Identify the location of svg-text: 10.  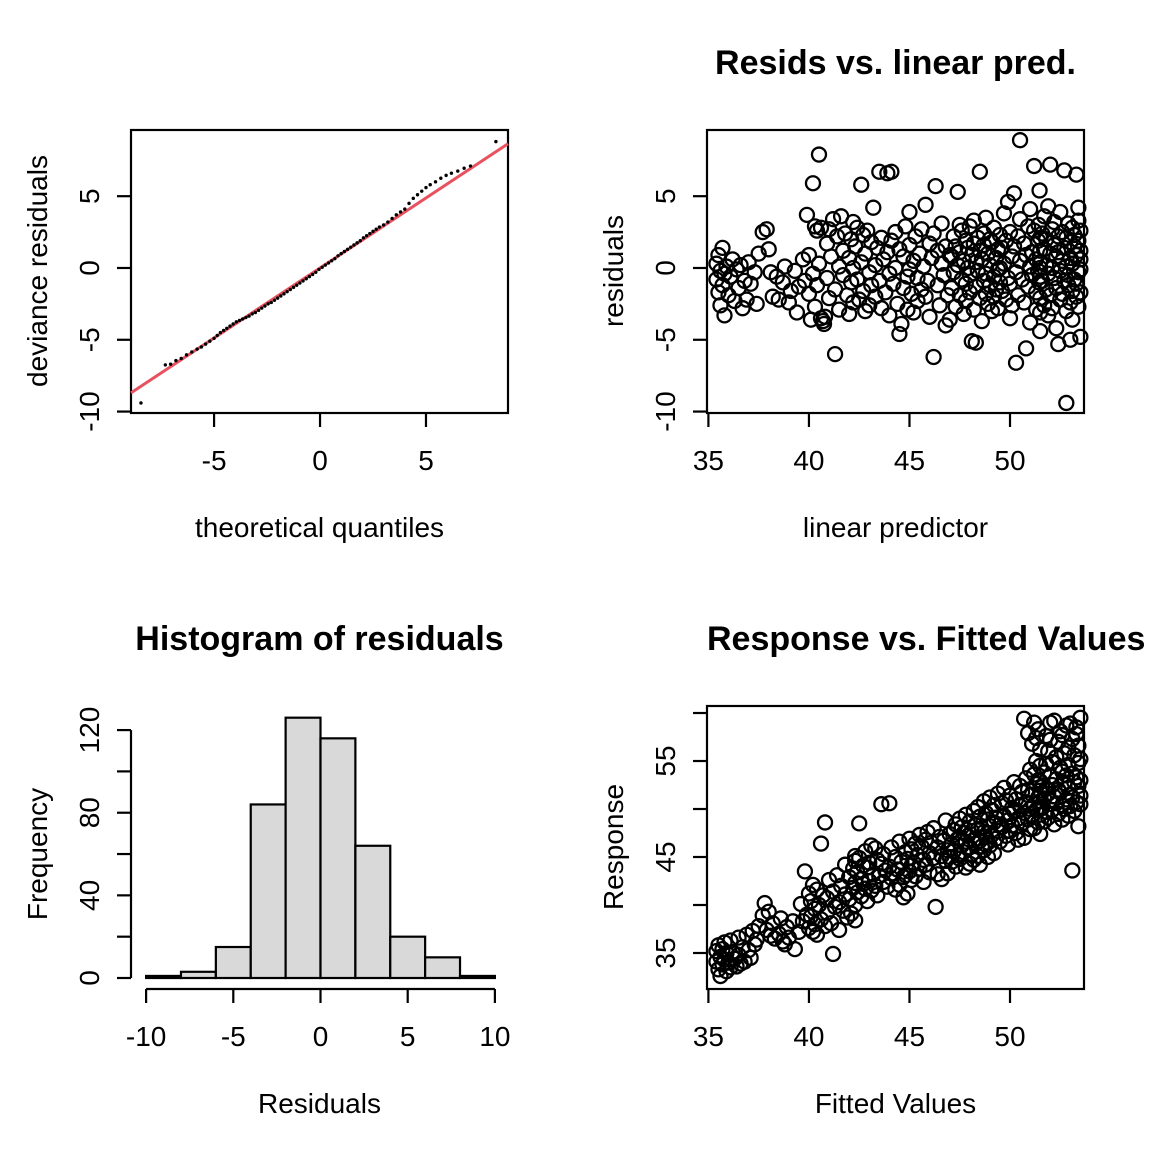
(494, 1036).